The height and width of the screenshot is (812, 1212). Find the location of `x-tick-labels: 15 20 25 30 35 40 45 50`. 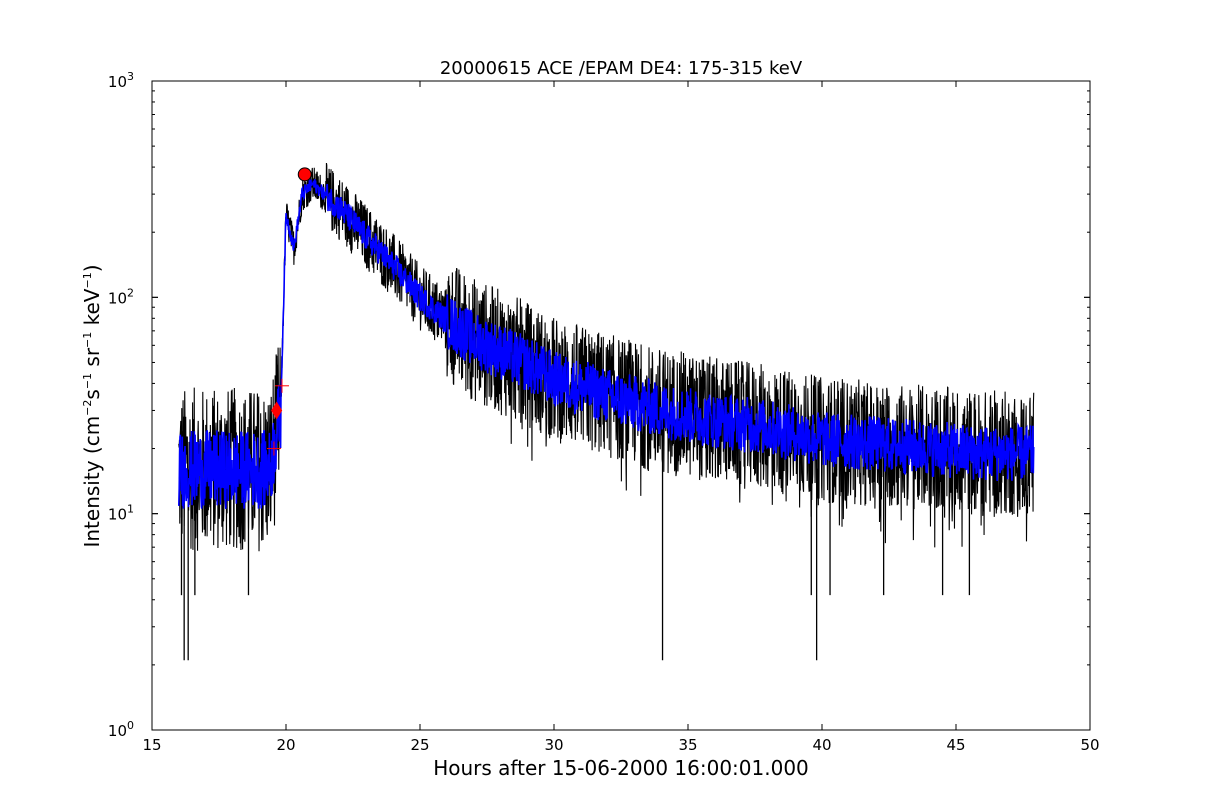

x-tick-labels: 15 20 25 30 35 40 45 50 is located at coordinates (620, 745).